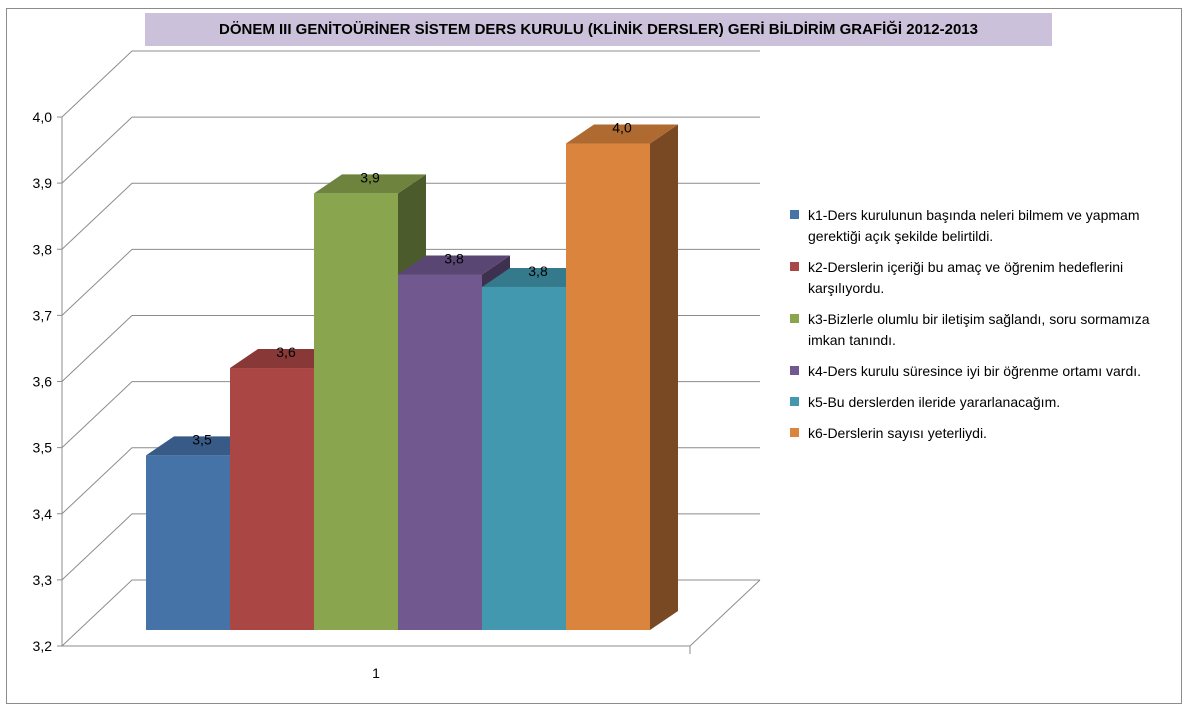  I want to click on y-tick-label: 4,0, so click(43, 117).